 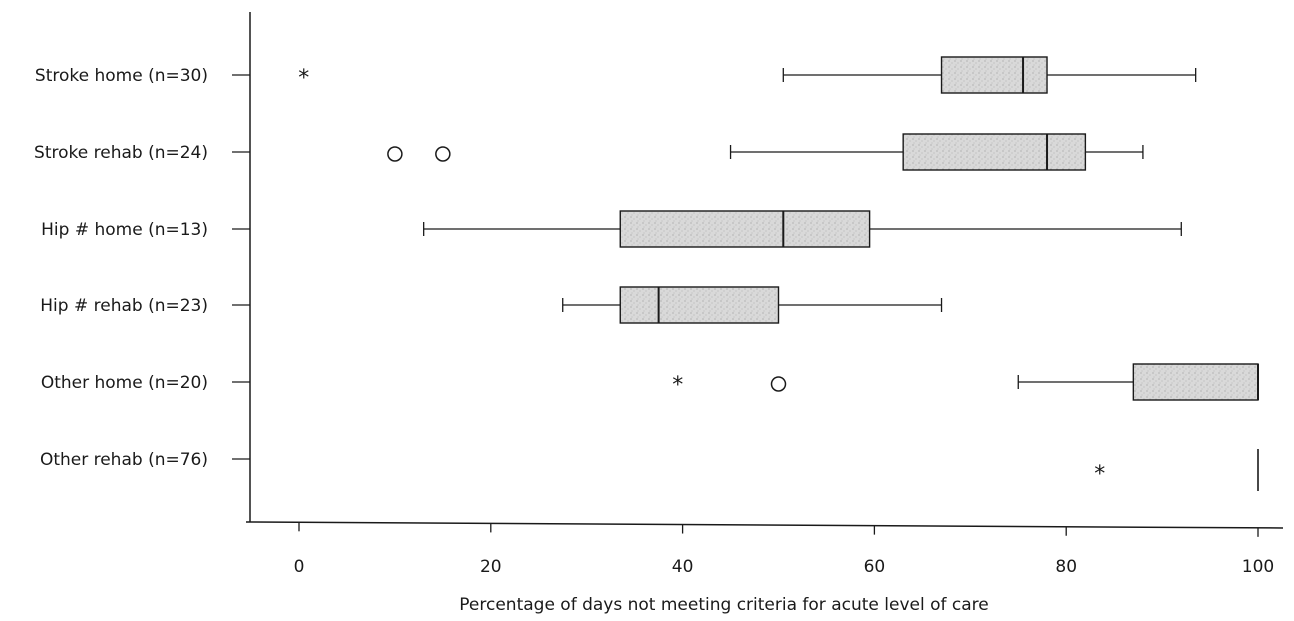 What do you see at coordinates (124, 230) in the screenshot?
I see `y-category-label: Hip # home (n=13)` at bounding box center [124, 230].